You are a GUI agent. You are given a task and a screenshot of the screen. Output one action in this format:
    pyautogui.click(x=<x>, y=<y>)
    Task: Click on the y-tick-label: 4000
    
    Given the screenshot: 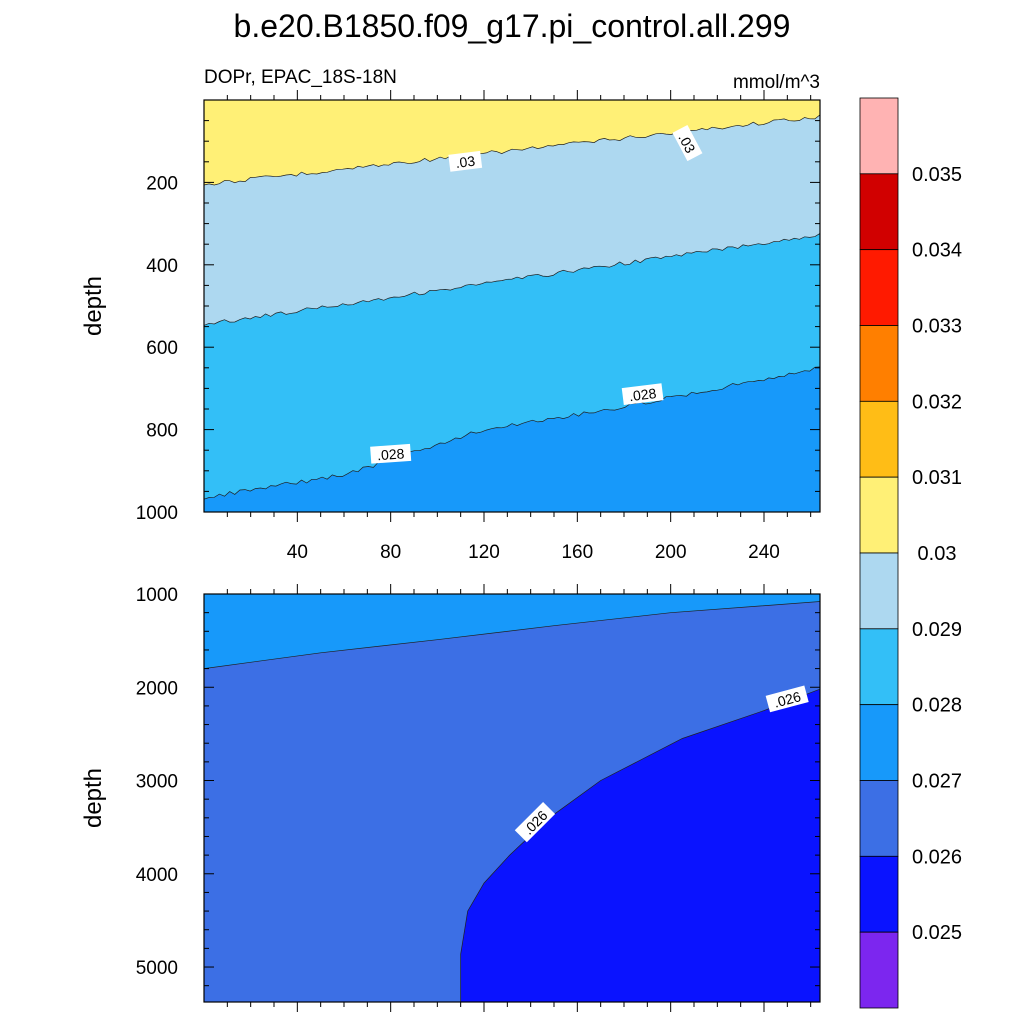 What is the action you would take?
    pyautogui.click(x=157, y=875)
    